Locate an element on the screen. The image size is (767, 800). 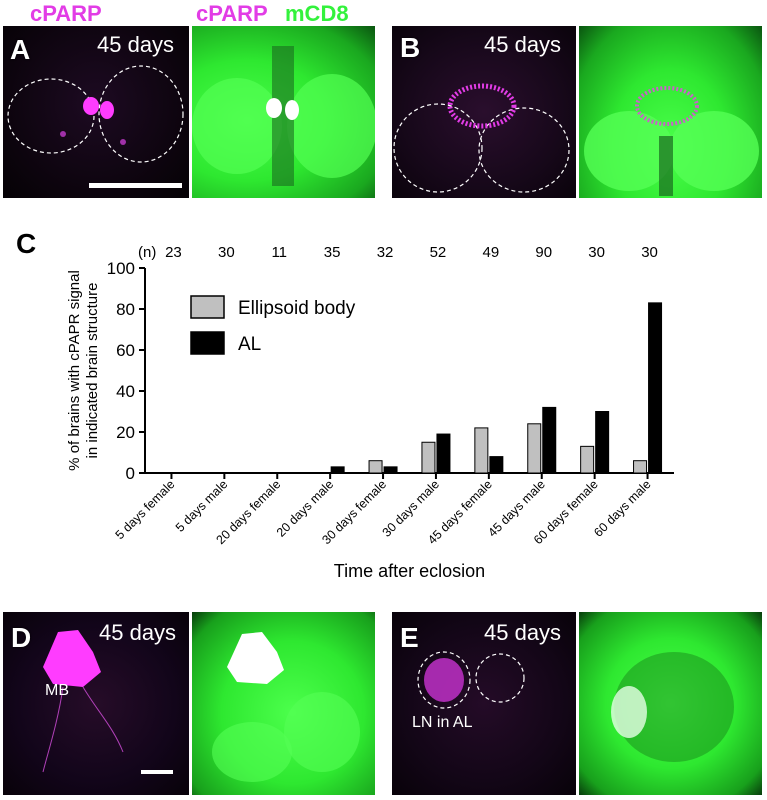
n-value-label: 32 is located at coordinates (385, 252).